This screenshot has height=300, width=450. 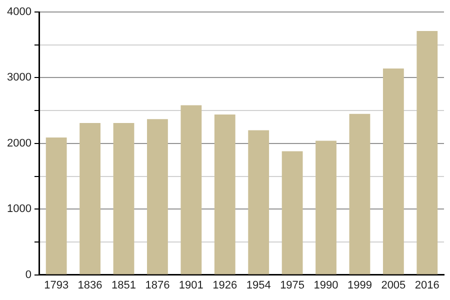 What do you see at coordinates (292, 285) in the screenshot?
I see `x-tick-label: 1975` at bounding box center [292, 285].